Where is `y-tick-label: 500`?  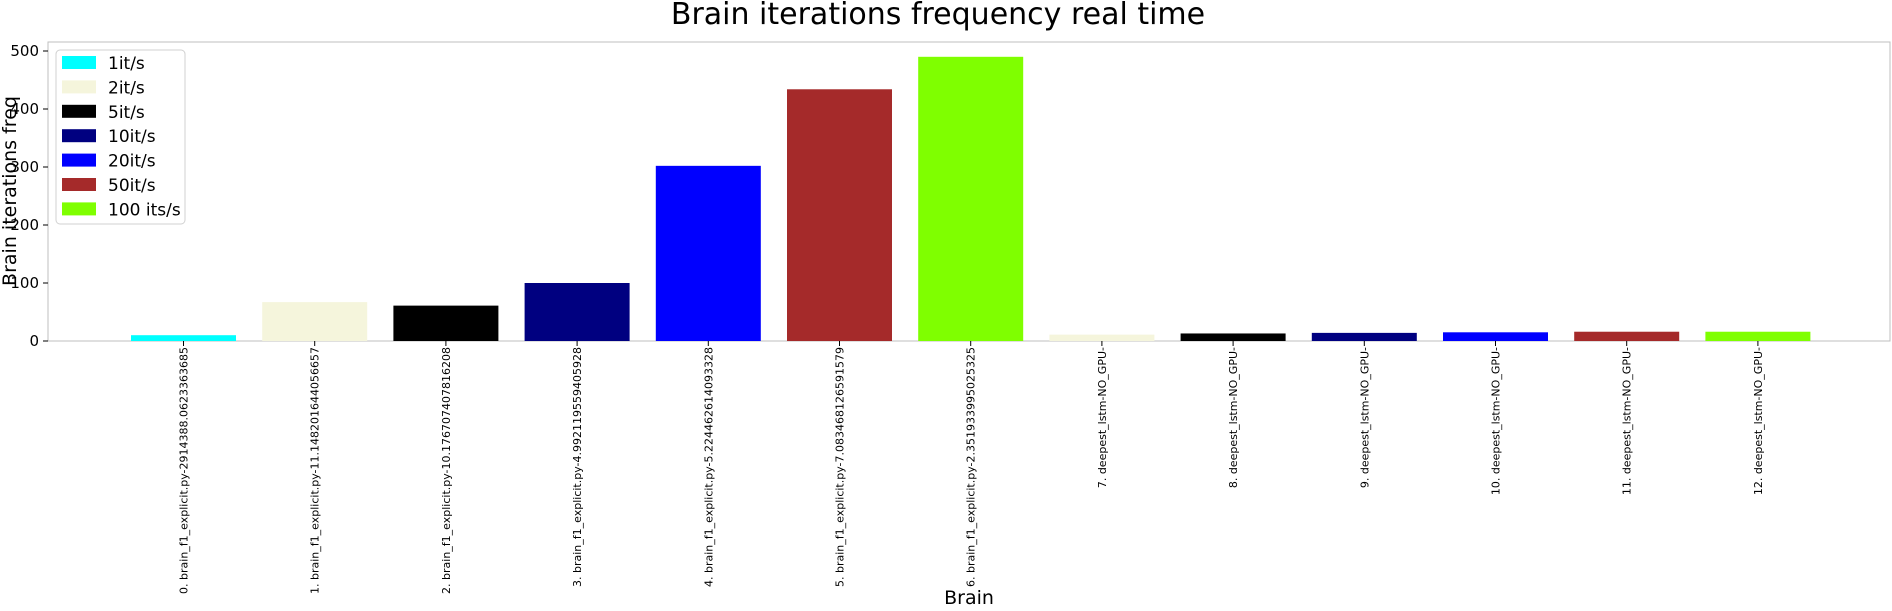 y-tick-label: 500 is located at coordinates (24, 51).